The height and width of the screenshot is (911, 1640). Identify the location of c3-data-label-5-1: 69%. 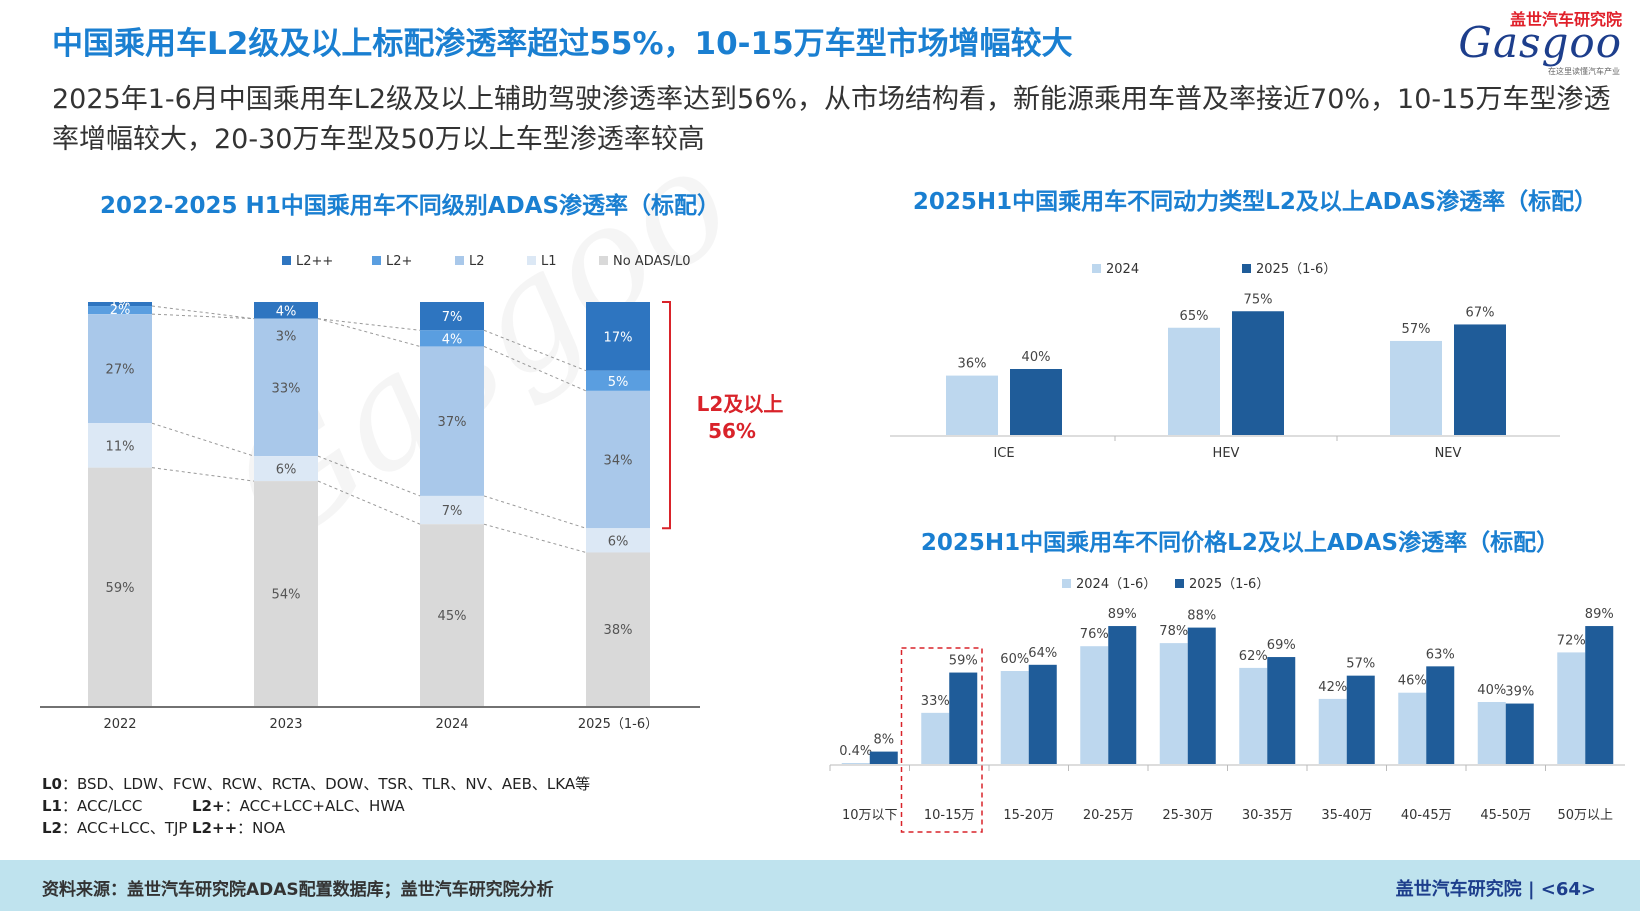
(1281, 645).